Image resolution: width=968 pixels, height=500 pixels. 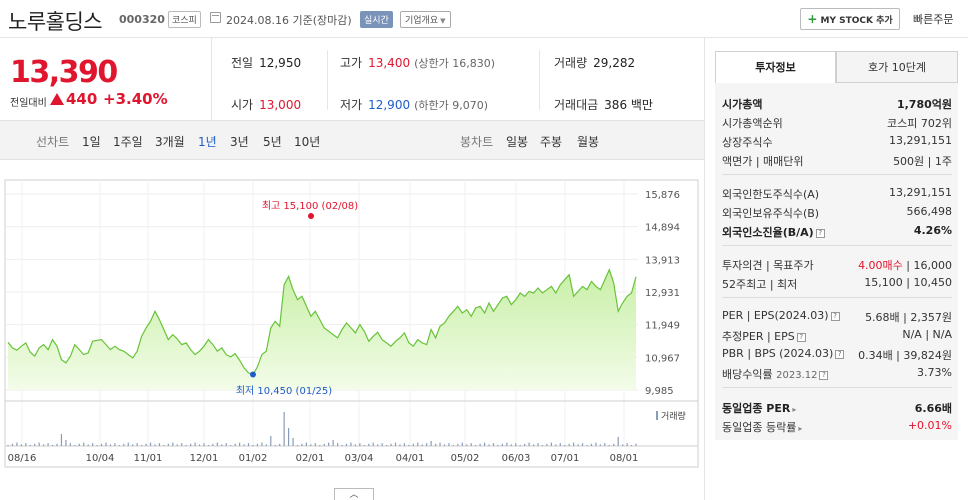 What do you see at coordinates (758, 336) in the screenshot?
I see `row-label: 추정PER | EPS` at bounding box center [758, 336].